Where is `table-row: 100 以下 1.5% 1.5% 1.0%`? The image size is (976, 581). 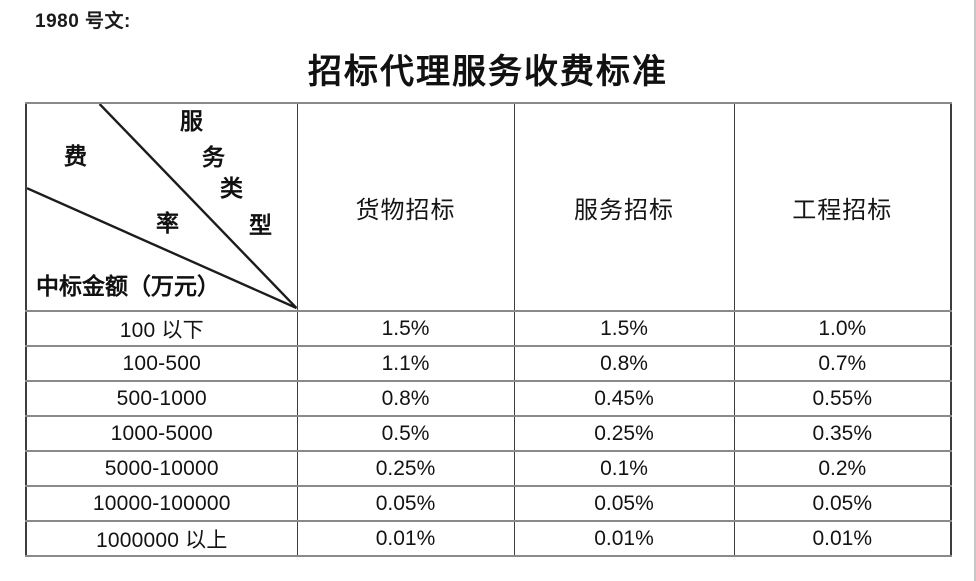
table-row: 100 以下 1.5% 1.5% 1.0% is located at coordinates (488, 328).